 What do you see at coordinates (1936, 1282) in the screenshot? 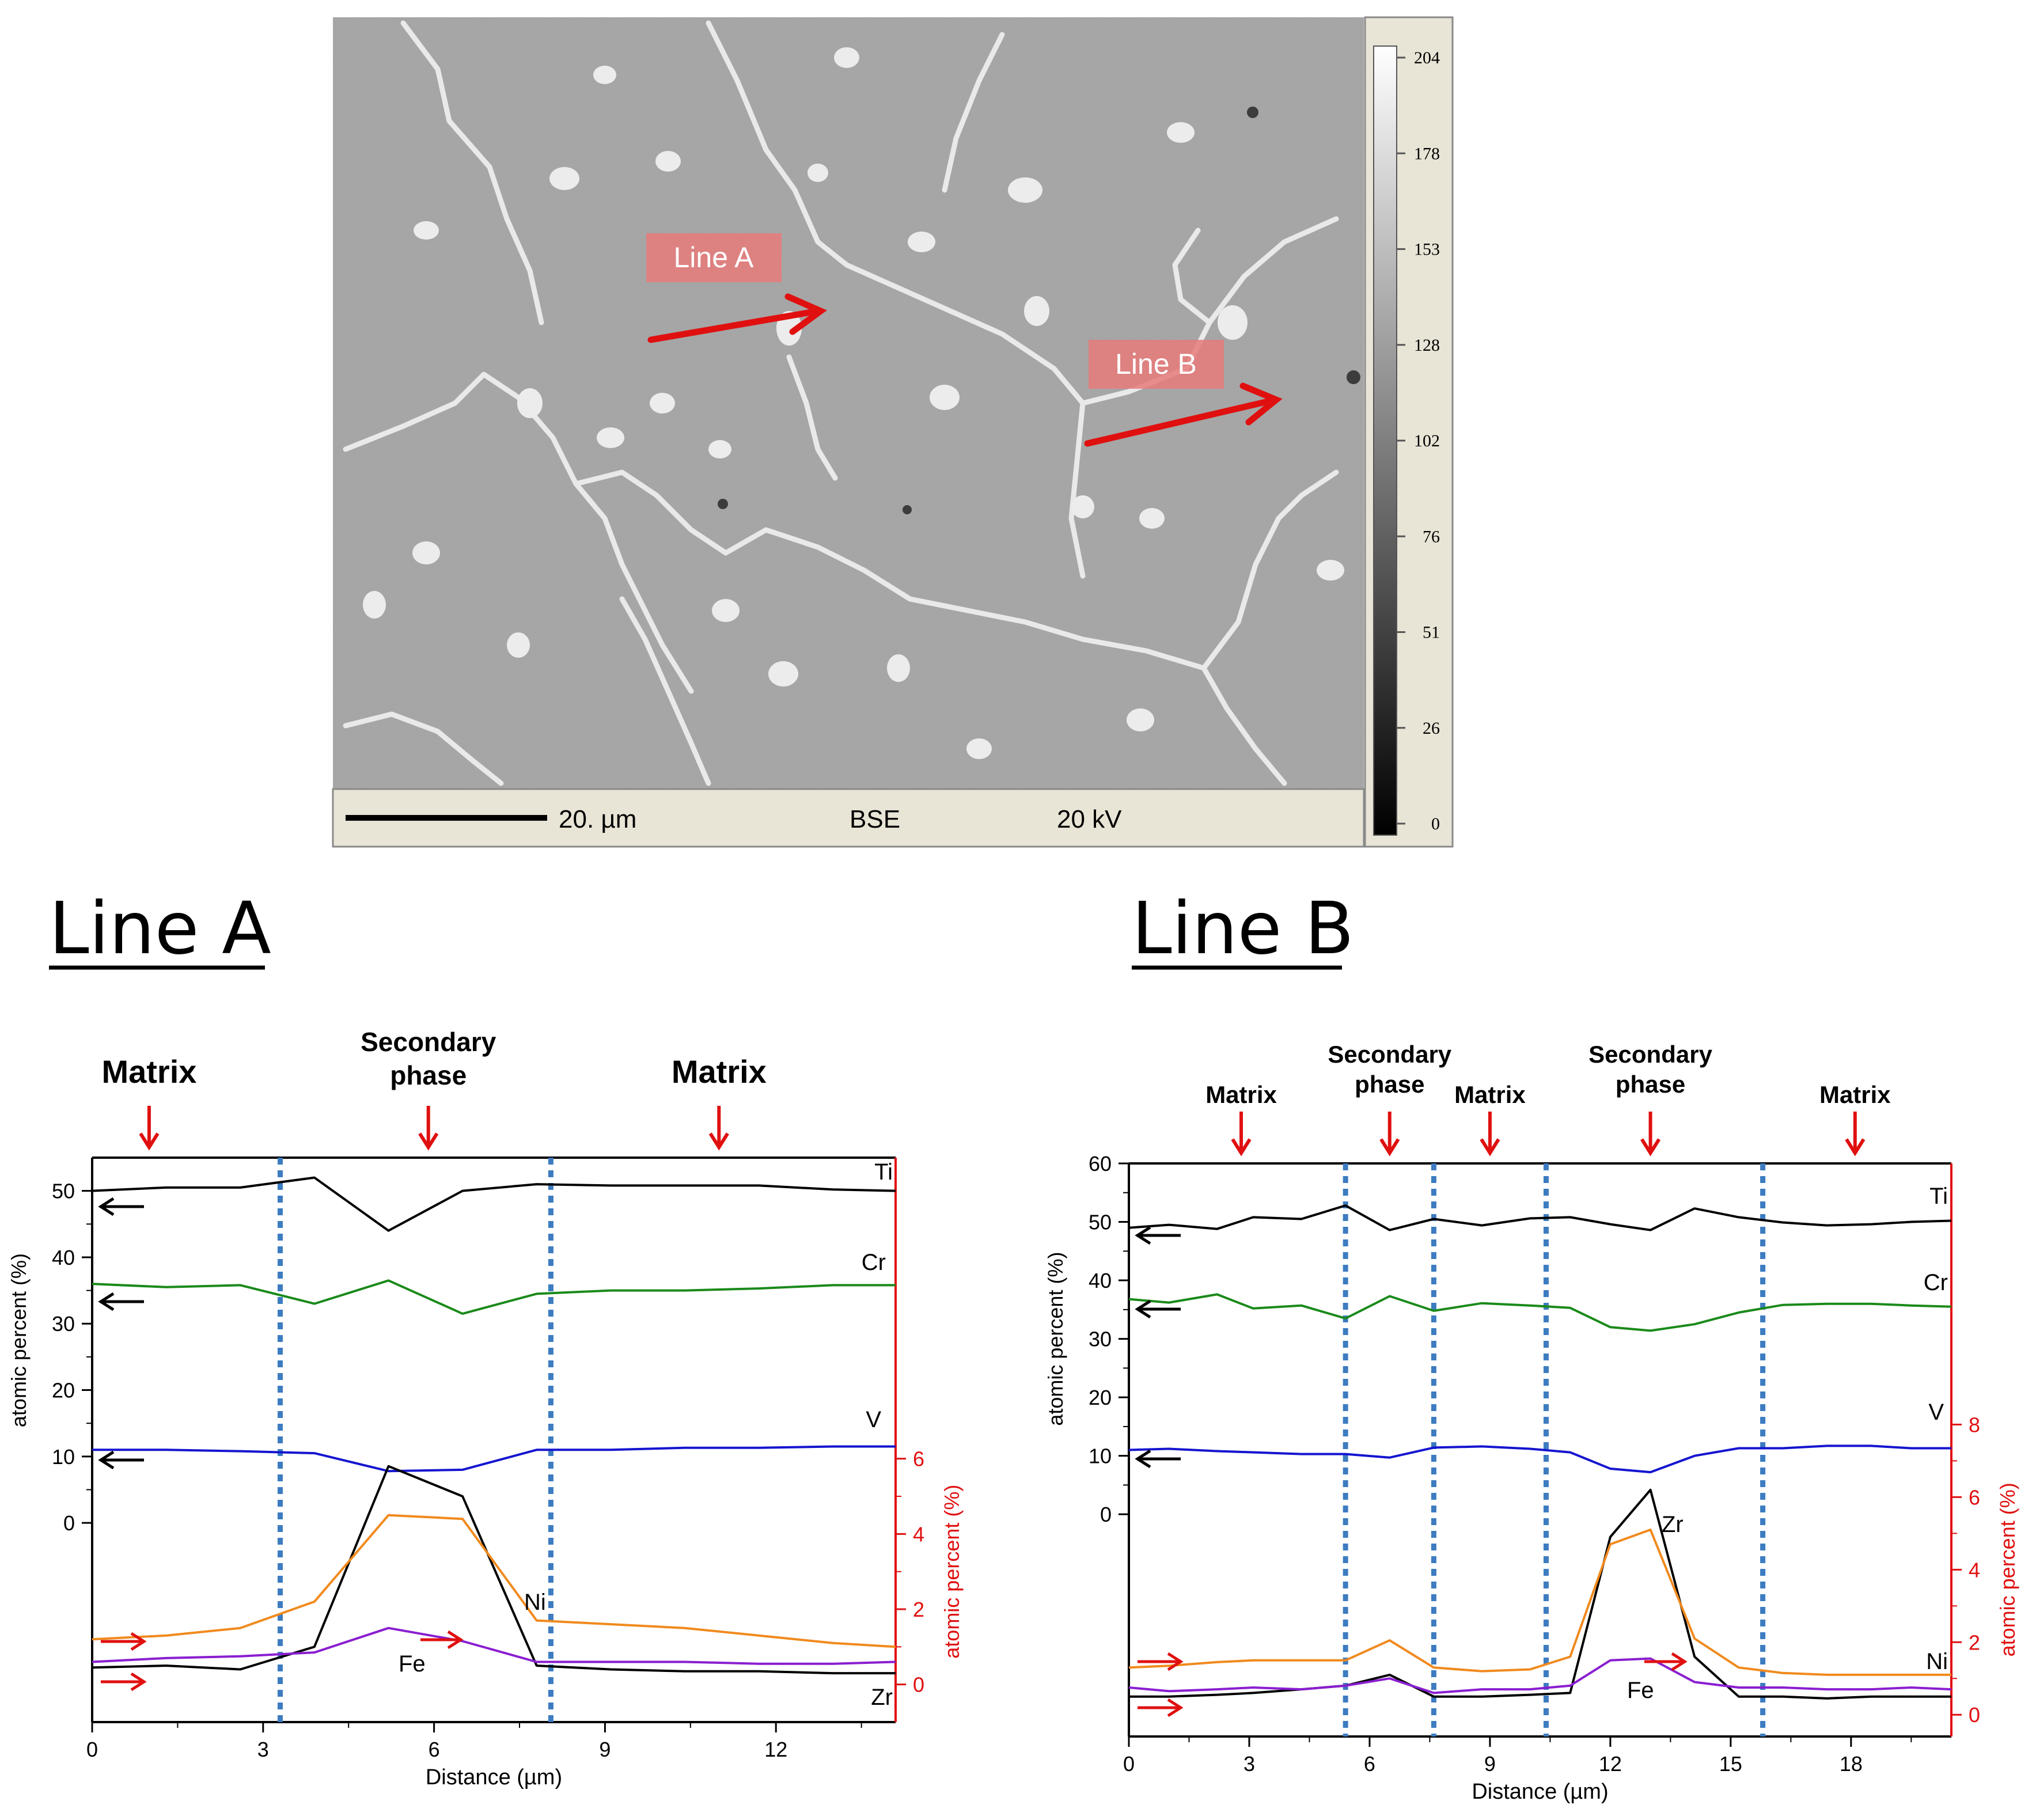
I see `series-cr-label: Cr` at bounding box center [1936, 1282].